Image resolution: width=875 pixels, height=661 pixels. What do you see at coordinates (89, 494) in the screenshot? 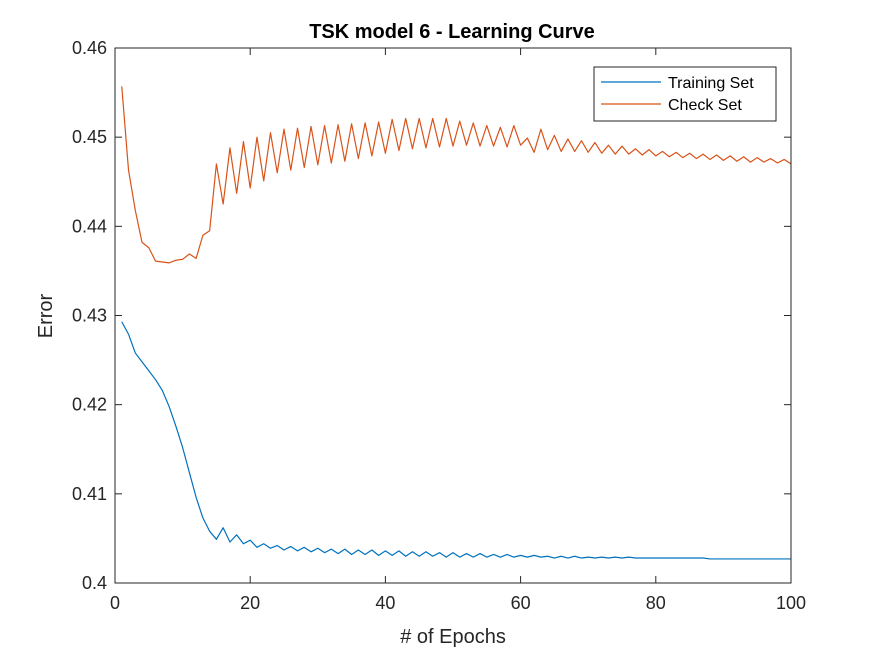
I see `y-tick-label: 0.41` at bounding box center [89, 494].